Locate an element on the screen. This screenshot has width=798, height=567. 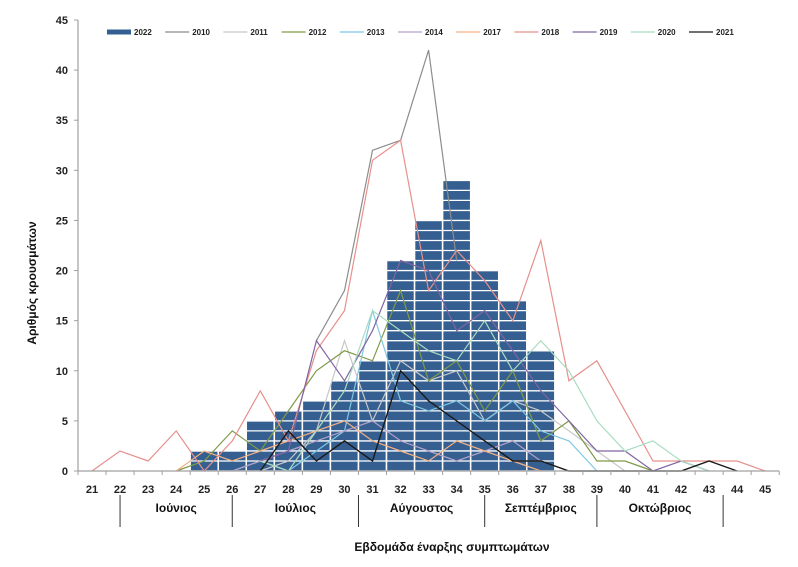
legend-item-2017: 2017 is located at coordinates (479, 32).